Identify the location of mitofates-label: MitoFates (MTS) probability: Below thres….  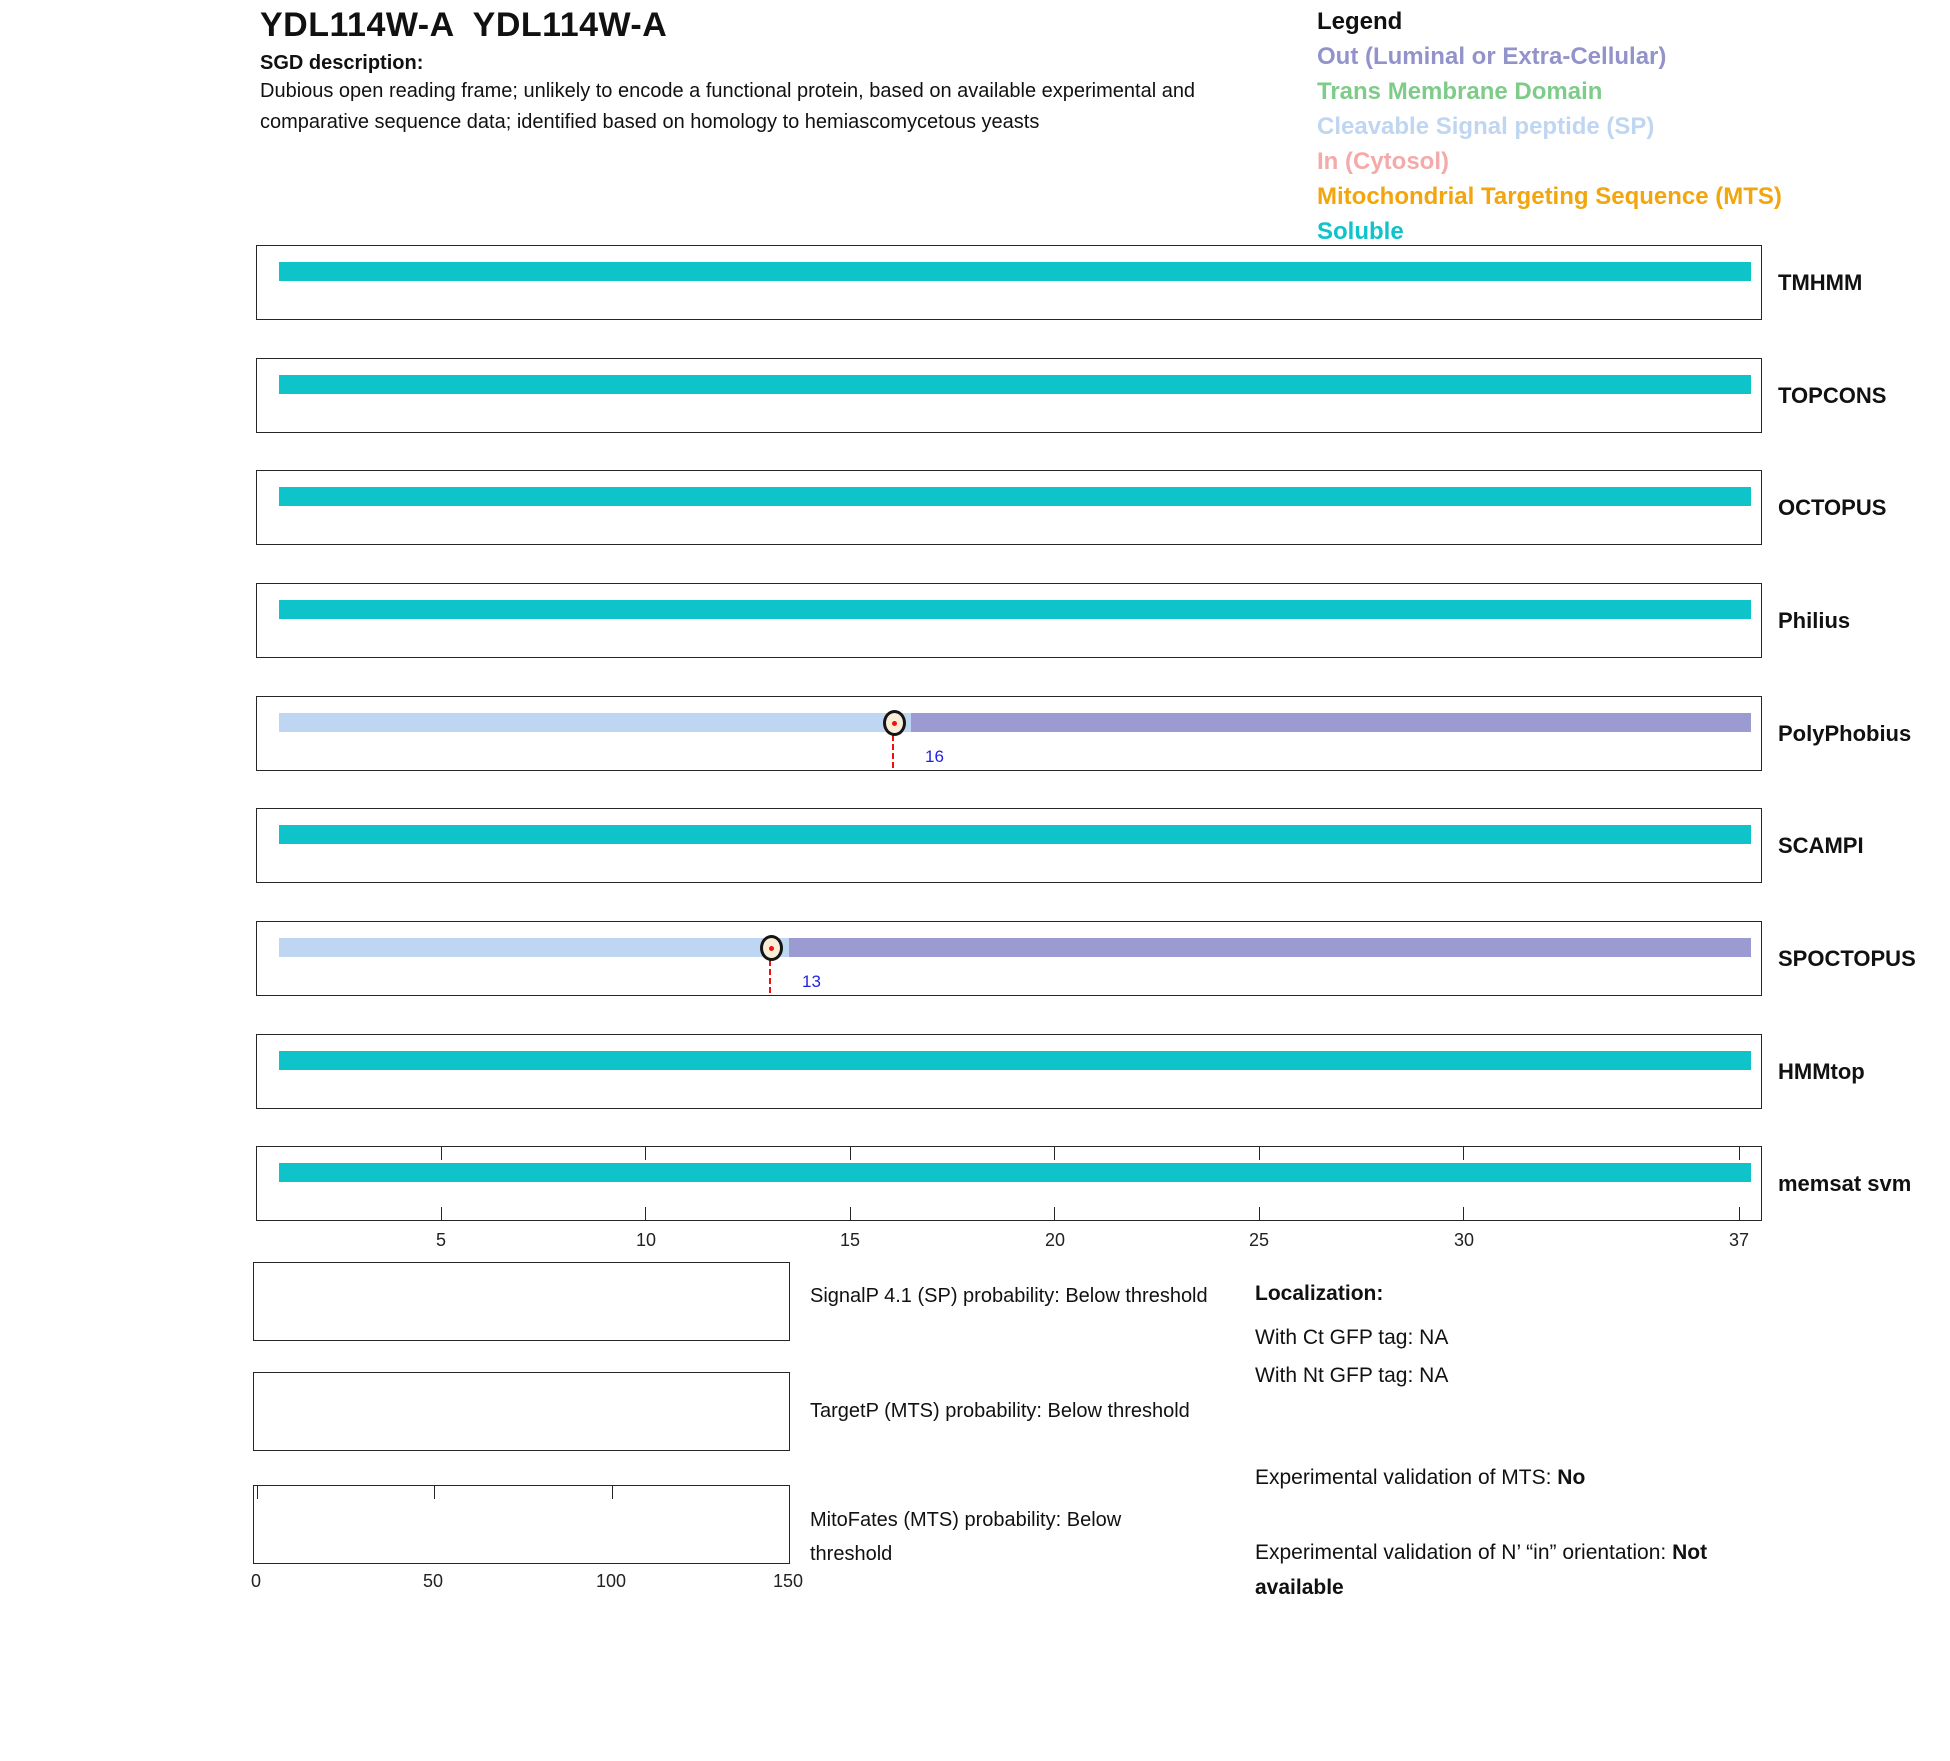
(966, 1537).